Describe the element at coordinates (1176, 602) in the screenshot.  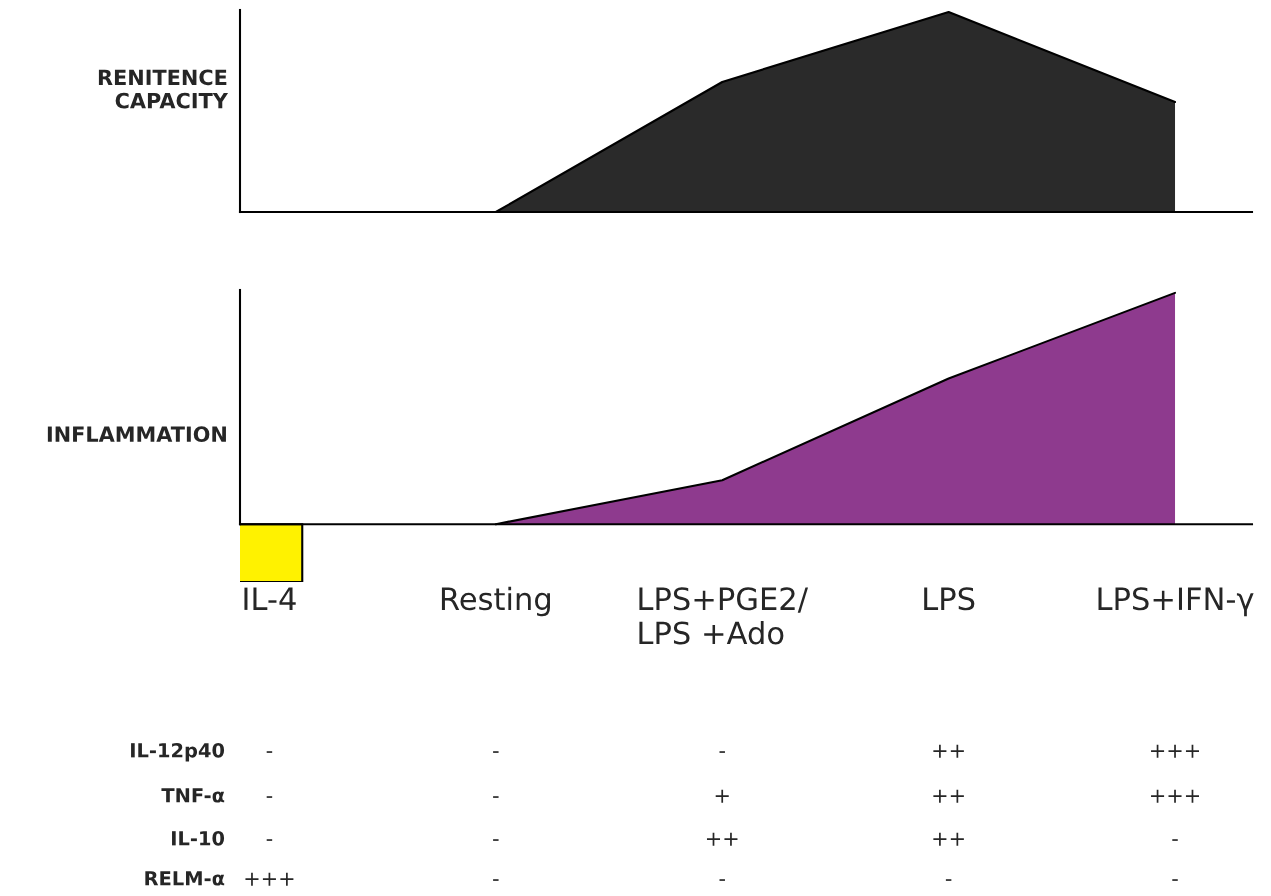
I see `x-tick-label: LPS+IFN-γ` at that location.